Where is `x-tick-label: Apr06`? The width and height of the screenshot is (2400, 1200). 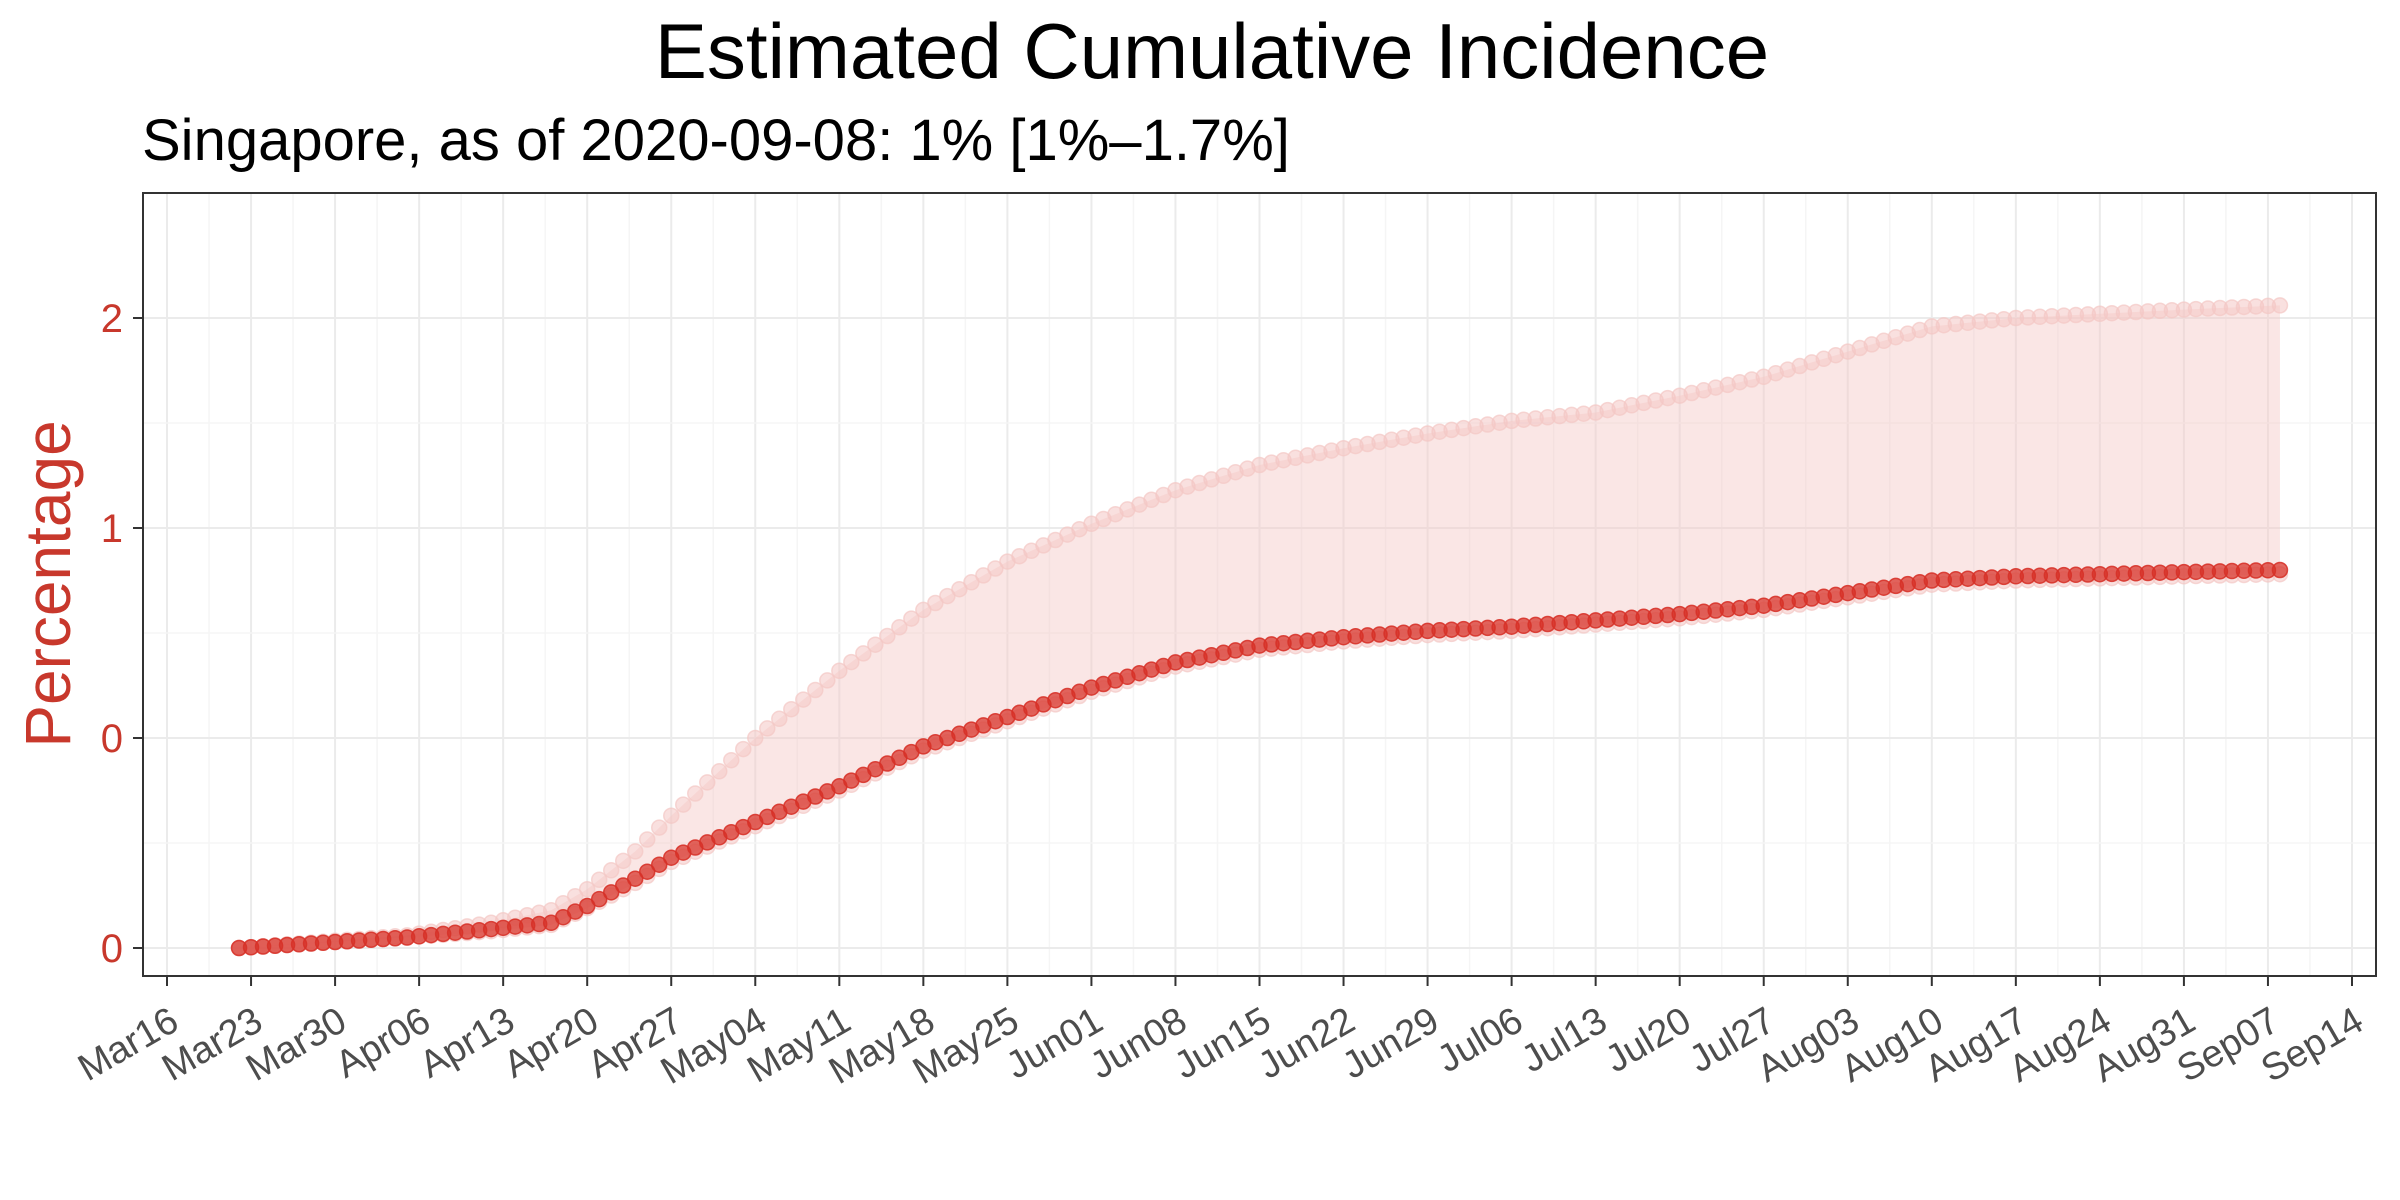
x-tick-label: Apr06 is located at coordinates (383, 1042).